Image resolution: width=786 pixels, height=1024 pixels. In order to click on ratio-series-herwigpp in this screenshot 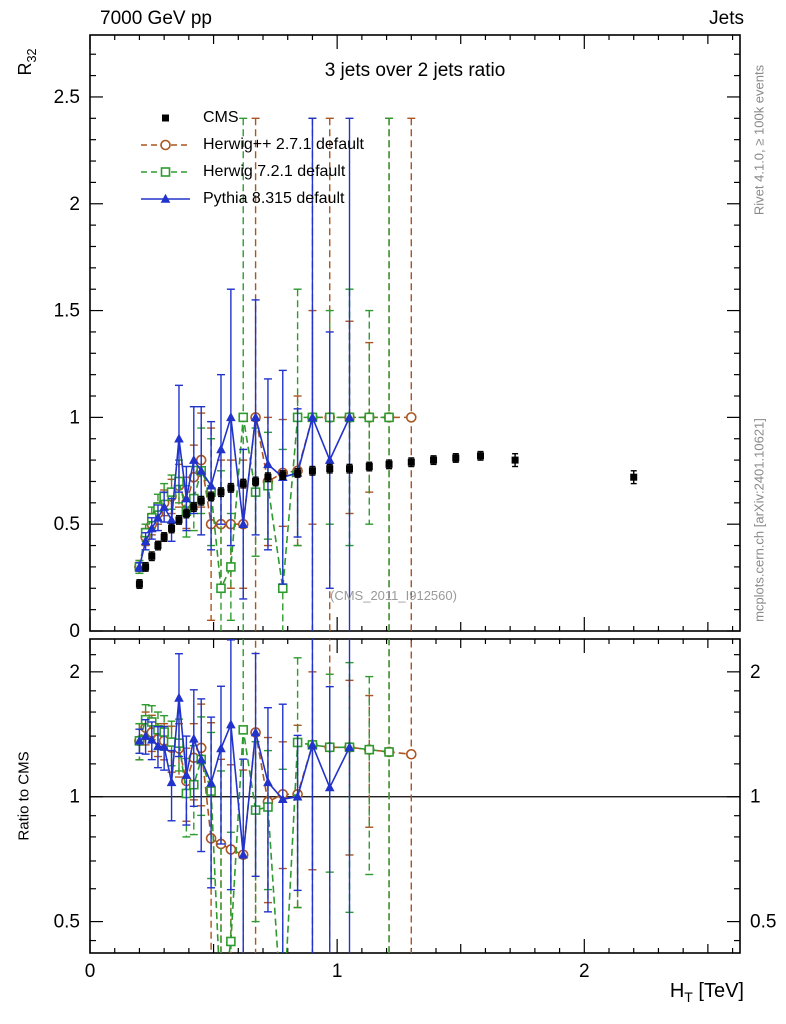, I will do `click(275, 796)`.